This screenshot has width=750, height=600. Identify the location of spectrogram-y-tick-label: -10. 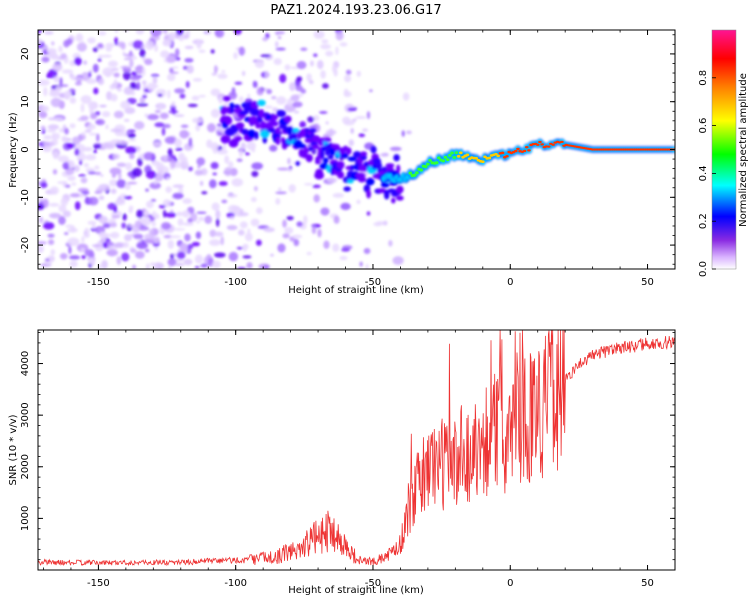
(25, 197).